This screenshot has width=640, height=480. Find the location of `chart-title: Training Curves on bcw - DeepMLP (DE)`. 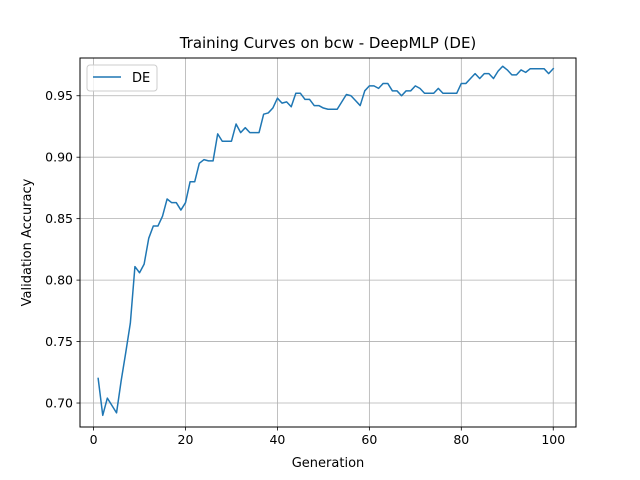

chart-title: Training Curves on bcw - DeepMLP (DE) is located at coordinates (328, 43).